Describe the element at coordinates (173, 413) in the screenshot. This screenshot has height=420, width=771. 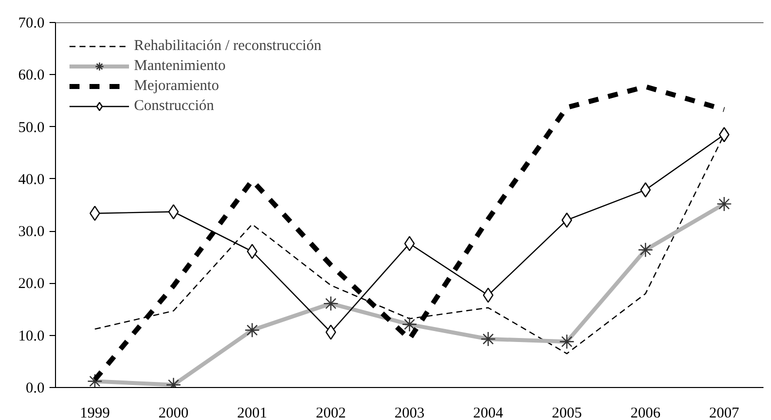
I see `x-tick-label: 2000` at that location.